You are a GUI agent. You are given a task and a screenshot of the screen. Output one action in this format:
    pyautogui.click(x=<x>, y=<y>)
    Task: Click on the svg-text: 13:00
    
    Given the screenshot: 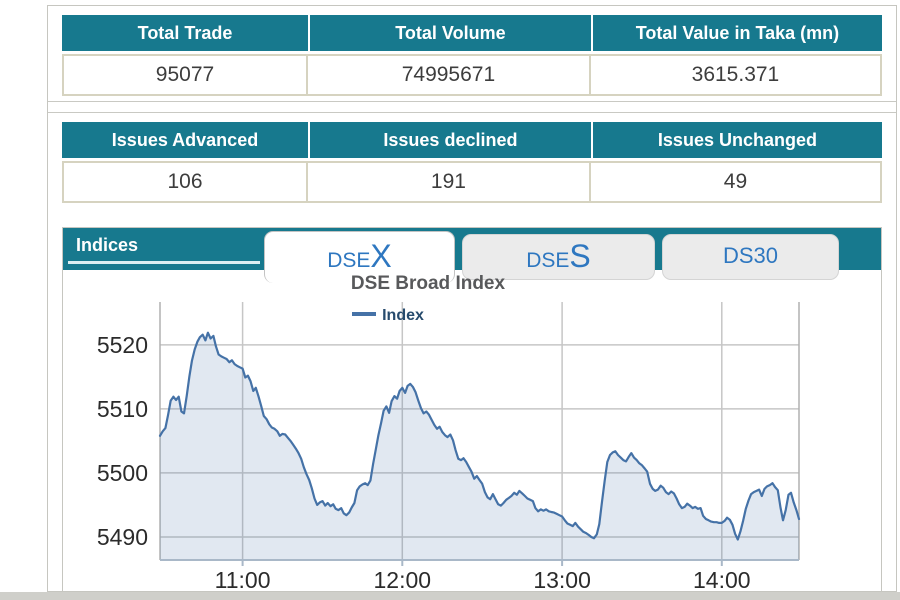 What is the action you would take?
    pyautogui.click(x=562, y=579)
    